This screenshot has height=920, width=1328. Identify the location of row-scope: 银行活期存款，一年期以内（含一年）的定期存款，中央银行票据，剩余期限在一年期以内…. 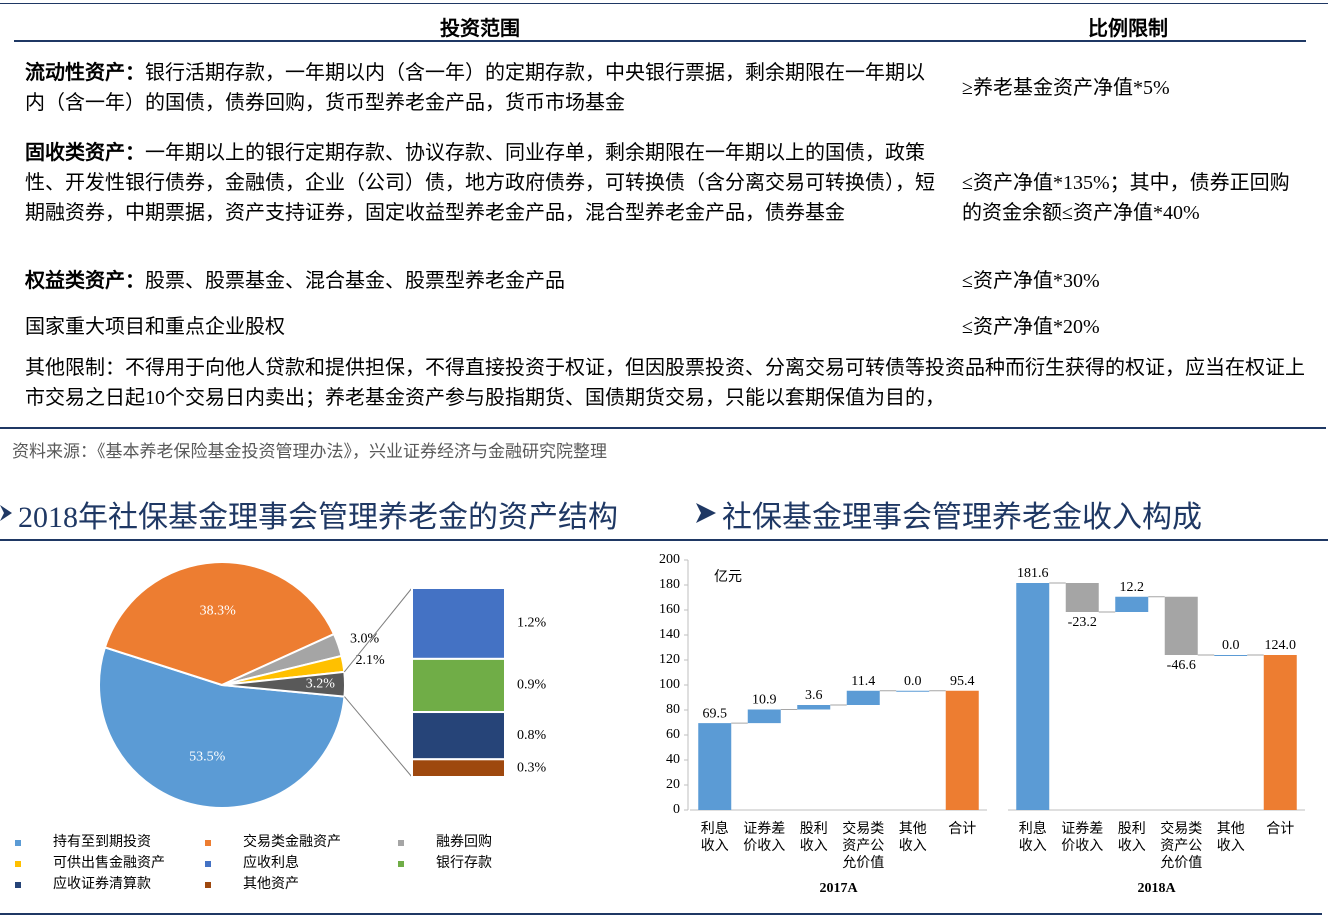
(475, 88).